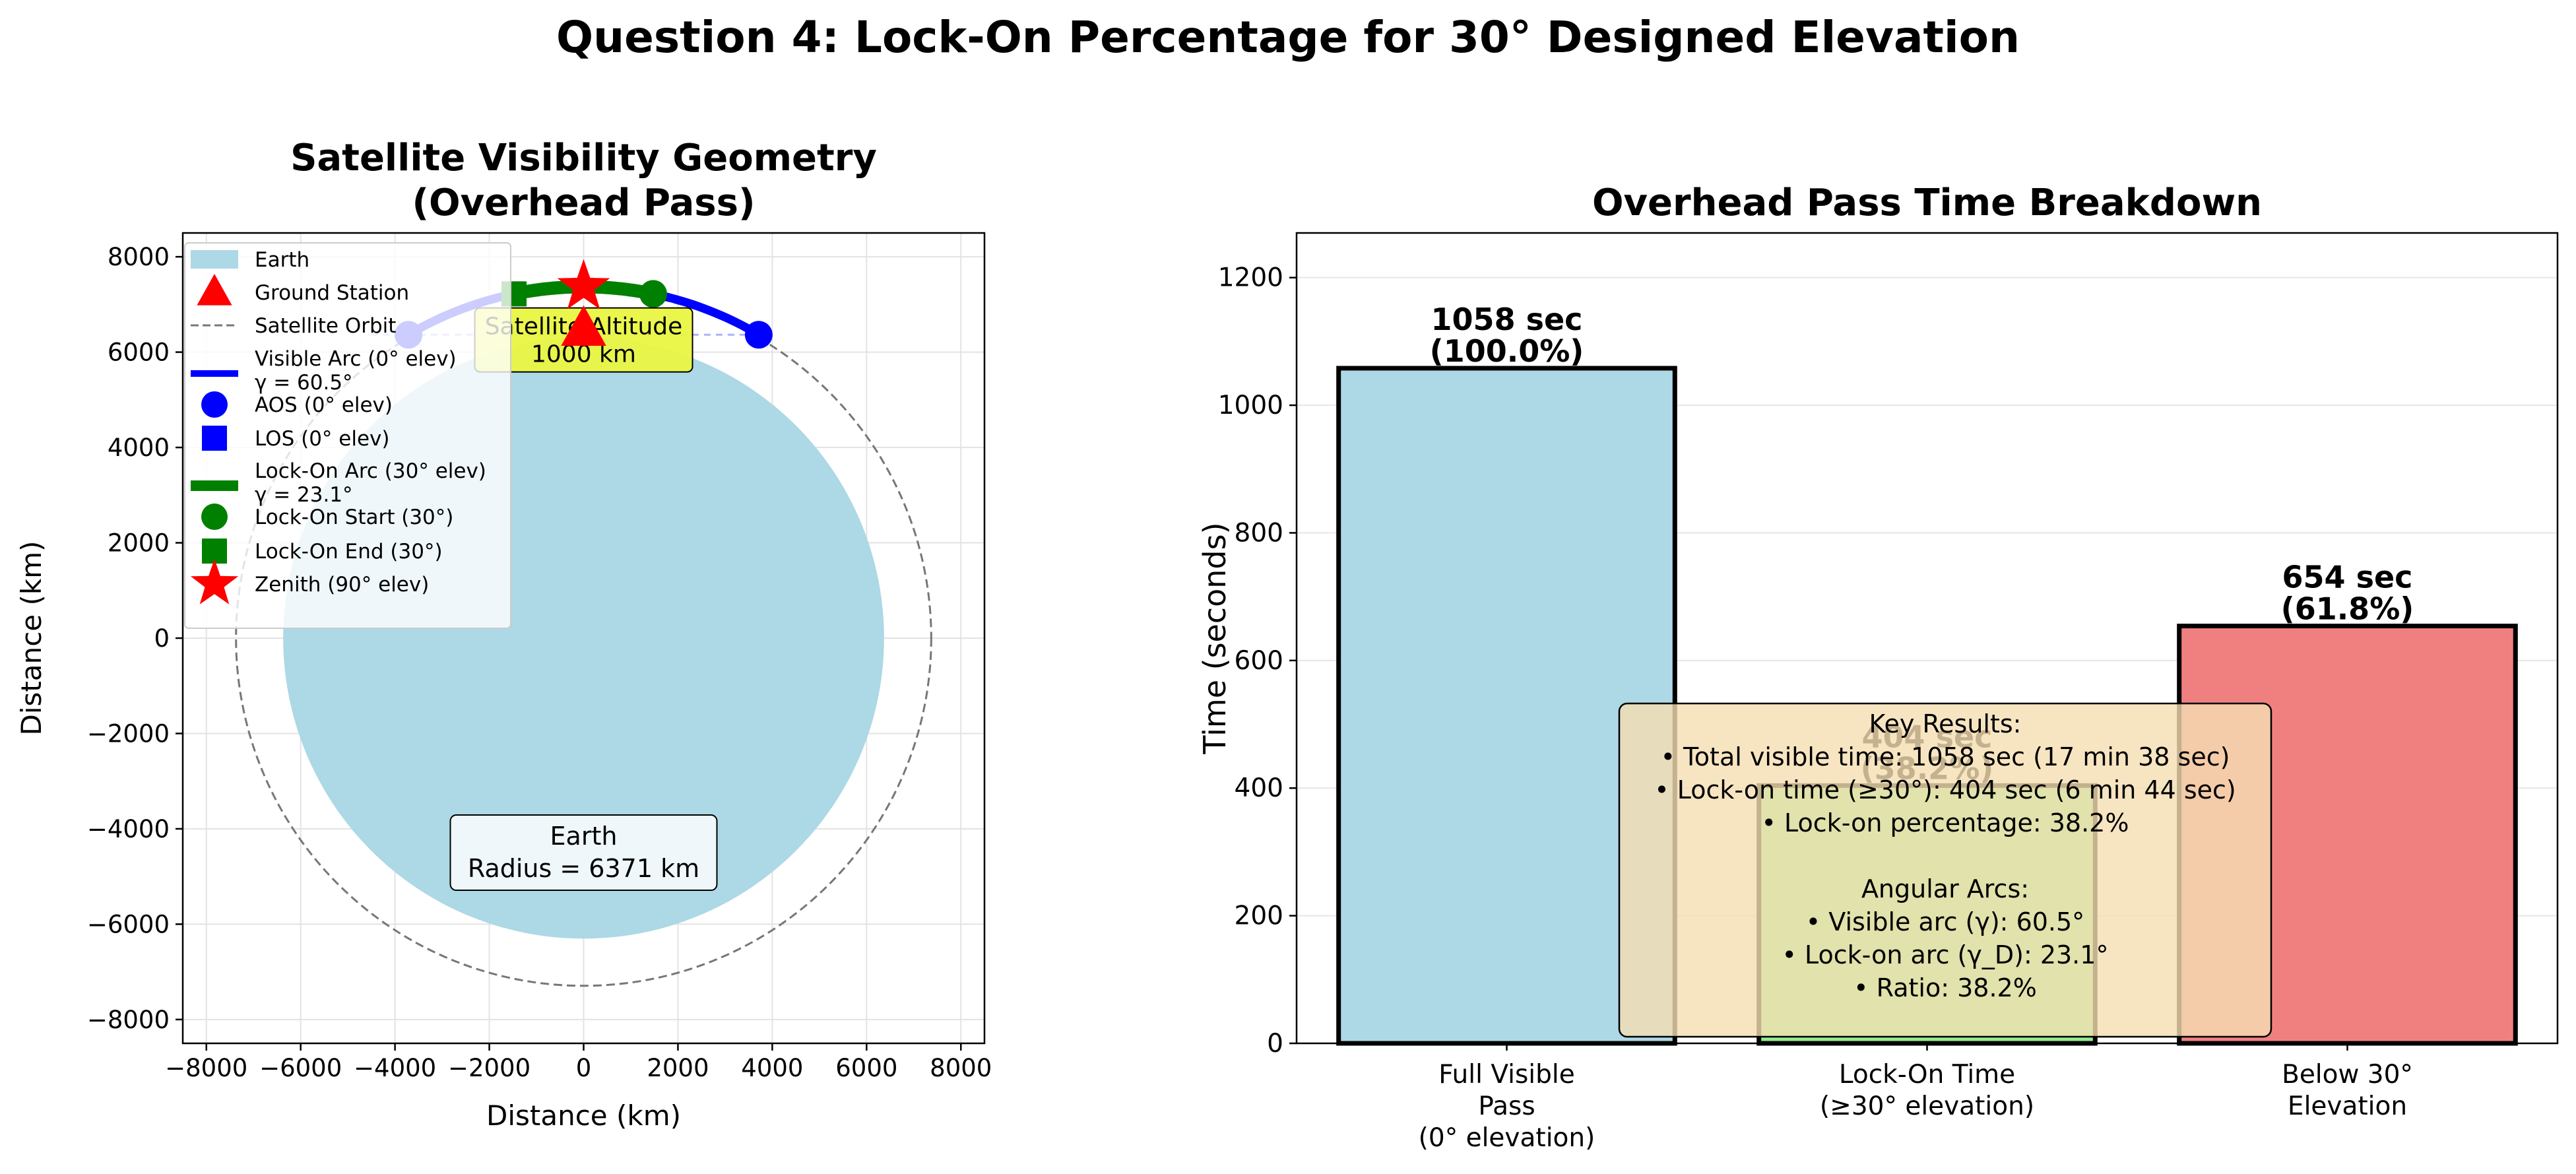 The image size is (2576, 1174). I want to click on geometry-title-line2: (Overhead Pass), so click(583, 202).